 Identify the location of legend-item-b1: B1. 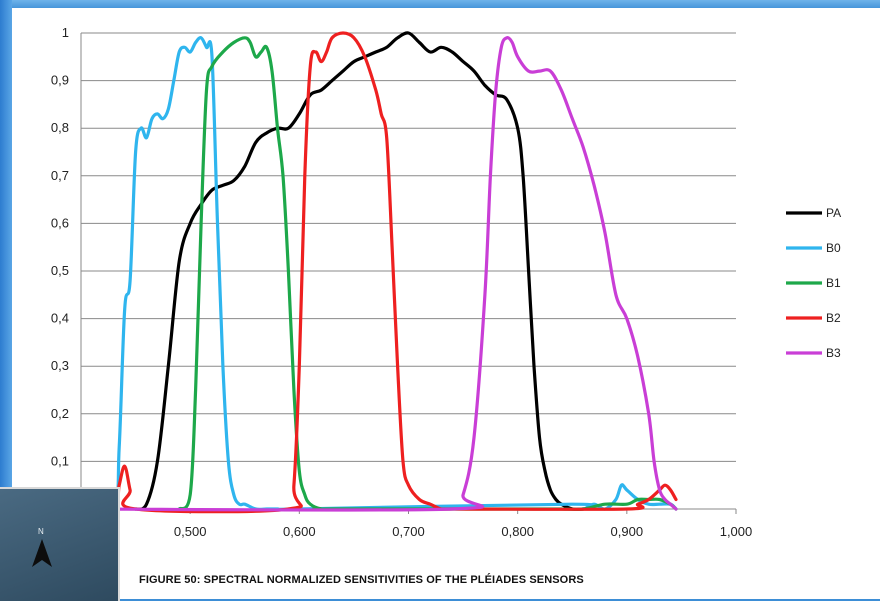
(813, 283).